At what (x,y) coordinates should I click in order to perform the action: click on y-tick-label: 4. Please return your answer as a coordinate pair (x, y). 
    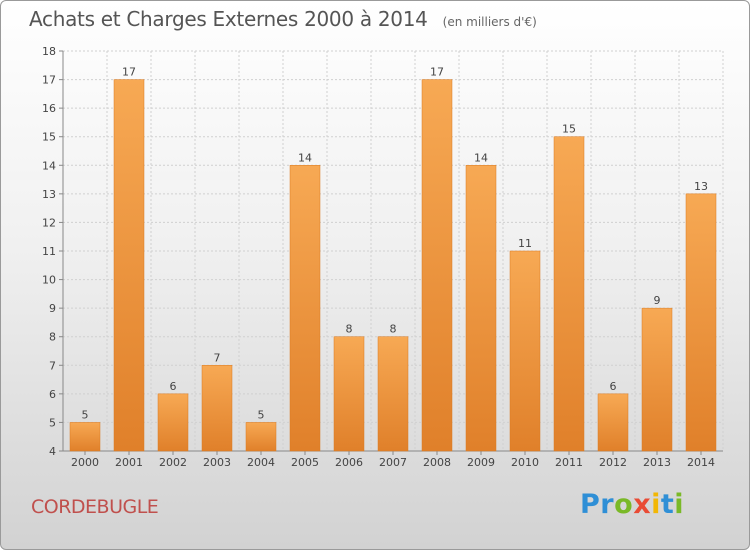
    Looking at the image, I should click on (52, 451).